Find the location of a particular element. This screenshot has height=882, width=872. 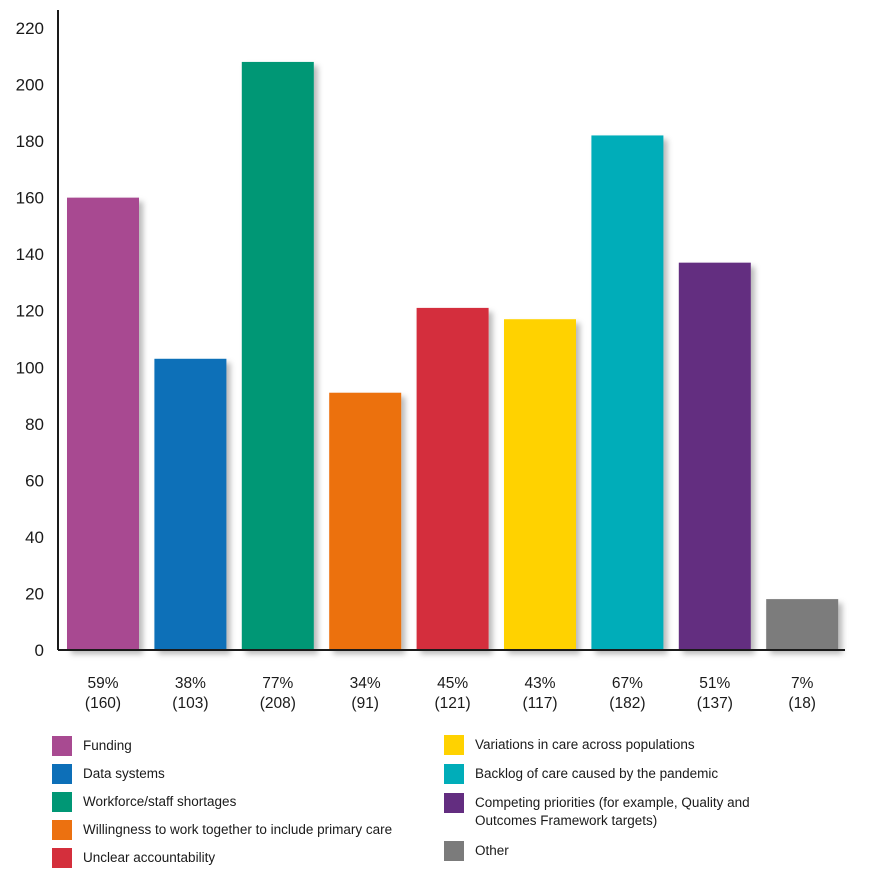

bar-percent-label: 43% is located at coordinates (539, 683).